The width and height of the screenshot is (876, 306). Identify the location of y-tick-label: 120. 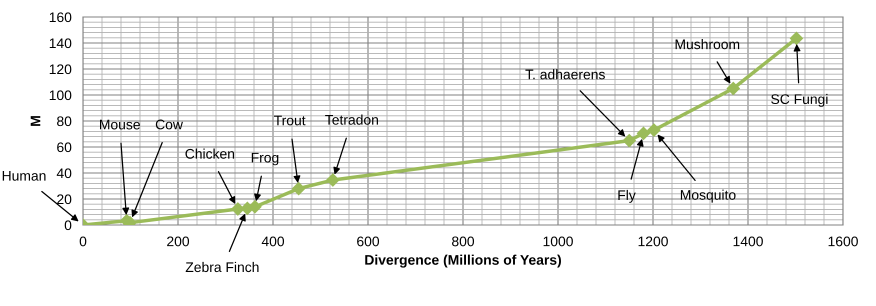
(61, 69).